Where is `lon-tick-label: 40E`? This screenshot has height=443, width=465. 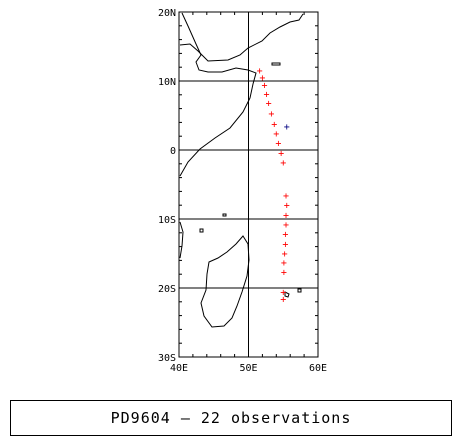
lon-tick-label: 40E is located at coordinates (179, 368).